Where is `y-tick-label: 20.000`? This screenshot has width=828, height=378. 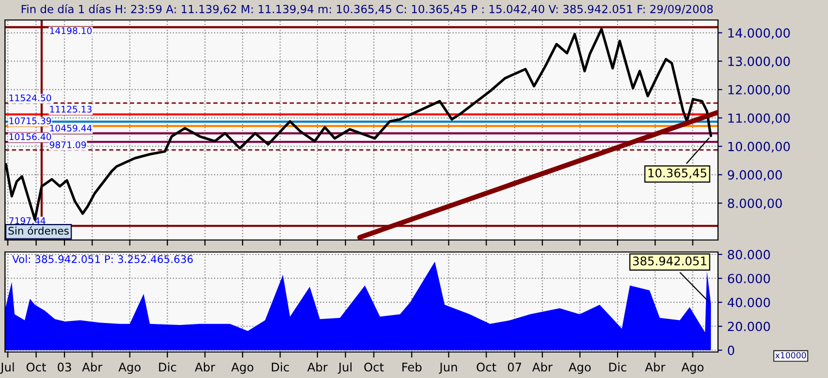 y-tick-label: 20.000 is located at coordinates (749, 327).